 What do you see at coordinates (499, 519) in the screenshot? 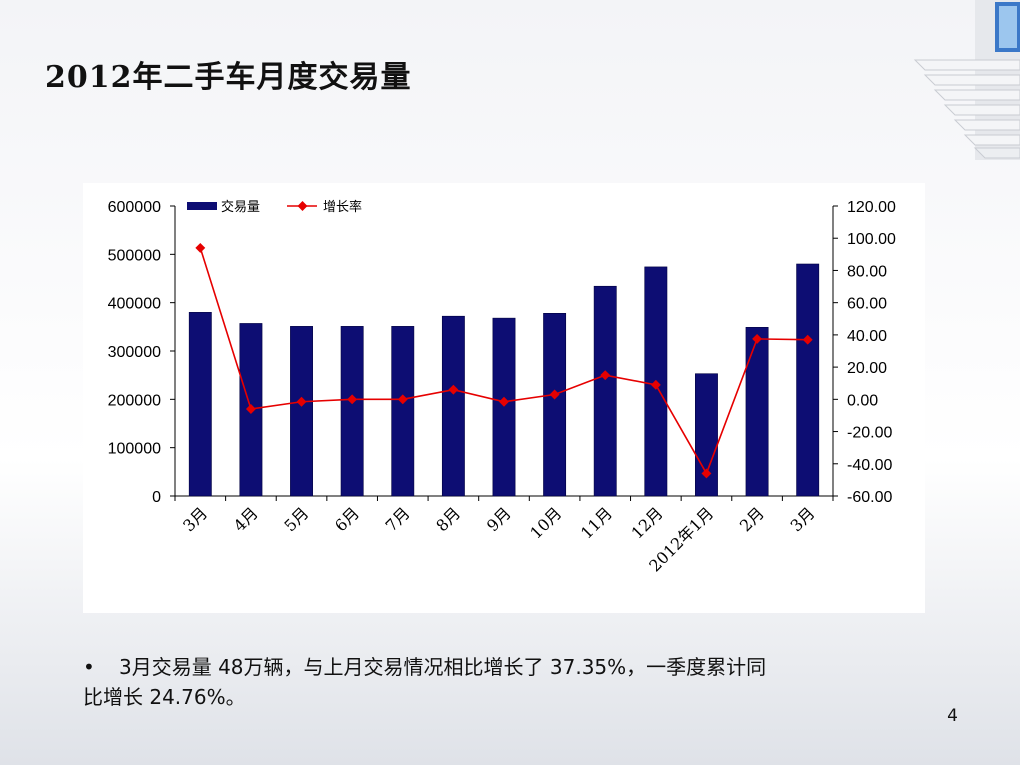
I see `x-axis-tick-label: 9月` at bounding box center [499, 519].